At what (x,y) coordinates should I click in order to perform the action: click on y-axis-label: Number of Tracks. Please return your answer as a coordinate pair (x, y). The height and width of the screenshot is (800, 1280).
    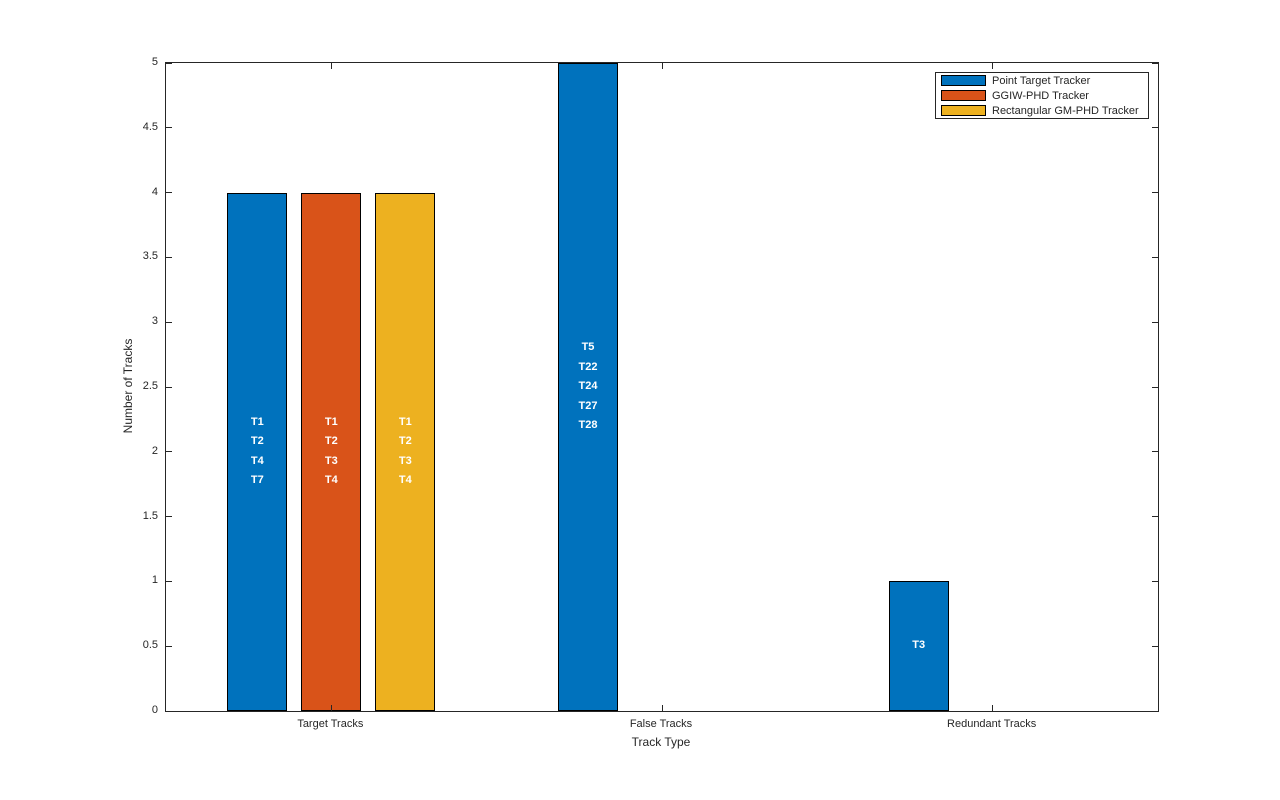
    Looking at the image, I should click on (128, 386).